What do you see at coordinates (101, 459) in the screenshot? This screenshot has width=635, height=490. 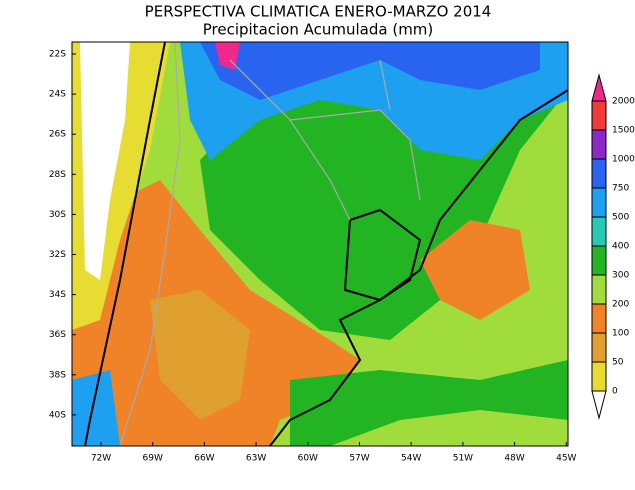 I see `lon-label: 72W` at bounding box center [101, 459].